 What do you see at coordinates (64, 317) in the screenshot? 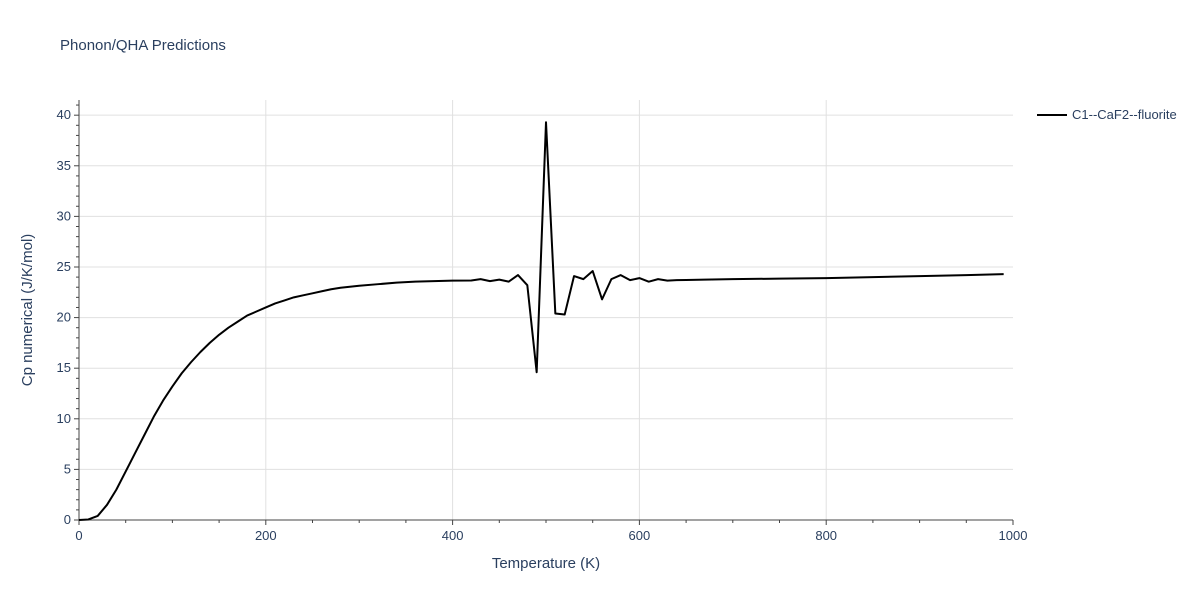
I see `y-tick-label: 20` at bounding box center [64, 317].